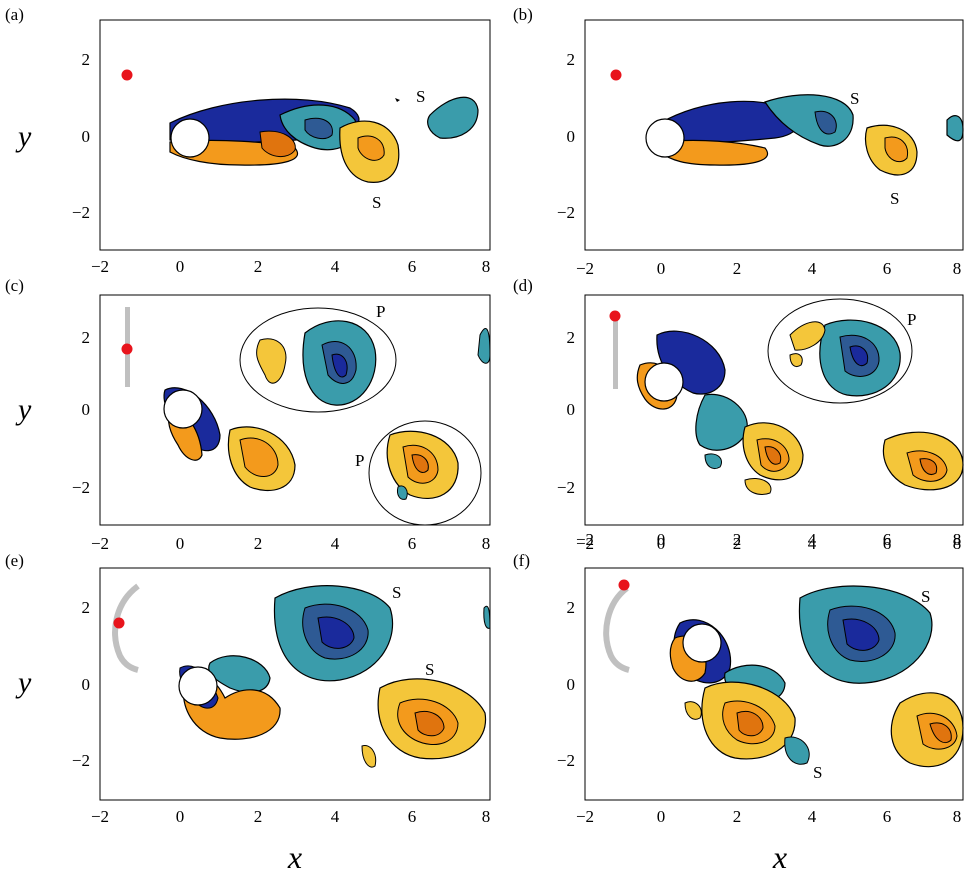  I want to click on panel-label: (e), so click(14, 560).